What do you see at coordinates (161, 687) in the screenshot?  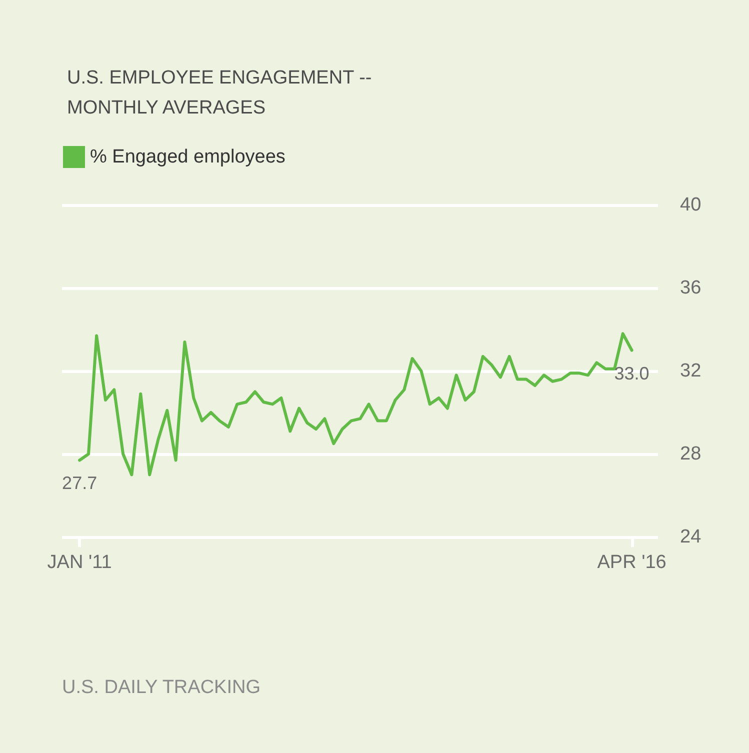 I see `text: U.S. DAILY TRACKING` at bounding box center [161, 687].